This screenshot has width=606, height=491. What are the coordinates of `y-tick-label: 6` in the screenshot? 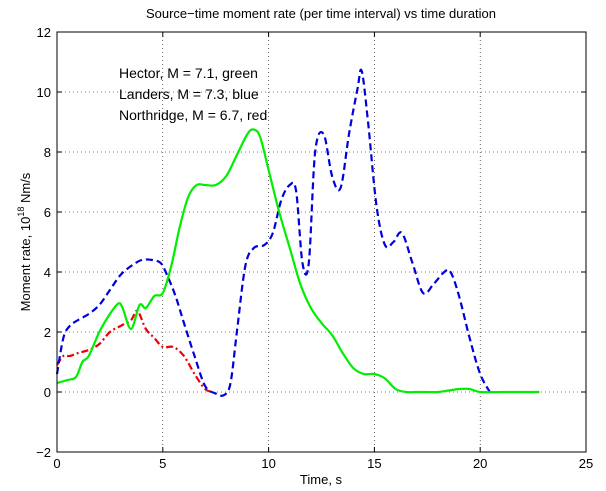 It's located at (47, 212).